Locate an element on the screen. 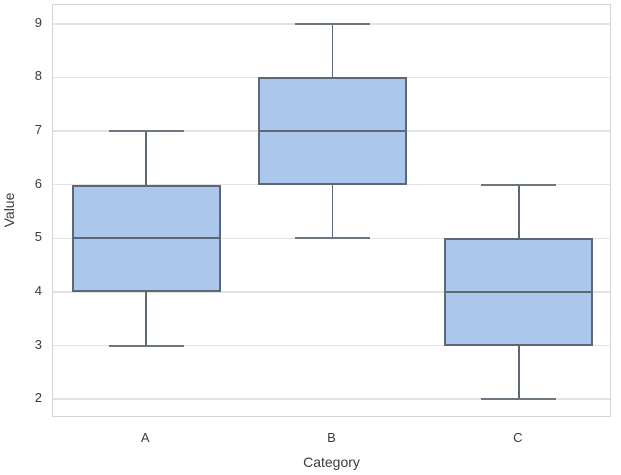  y-tick-label: 7 is located at coordinates (38, 130).